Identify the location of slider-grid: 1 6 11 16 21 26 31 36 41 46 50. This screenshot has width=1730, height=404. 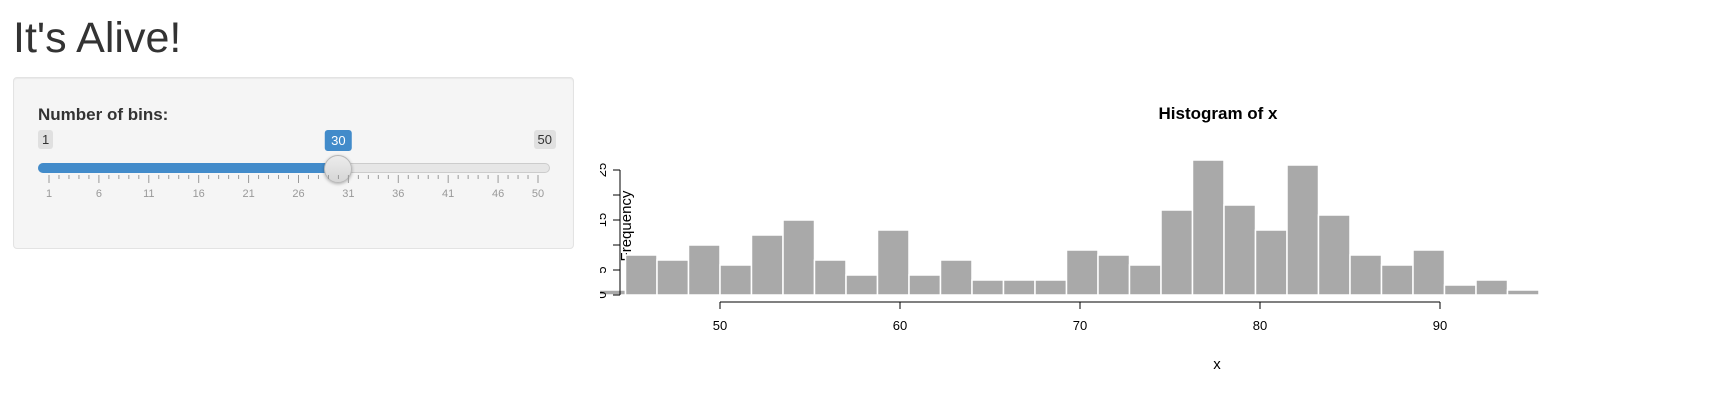
(295, 187).